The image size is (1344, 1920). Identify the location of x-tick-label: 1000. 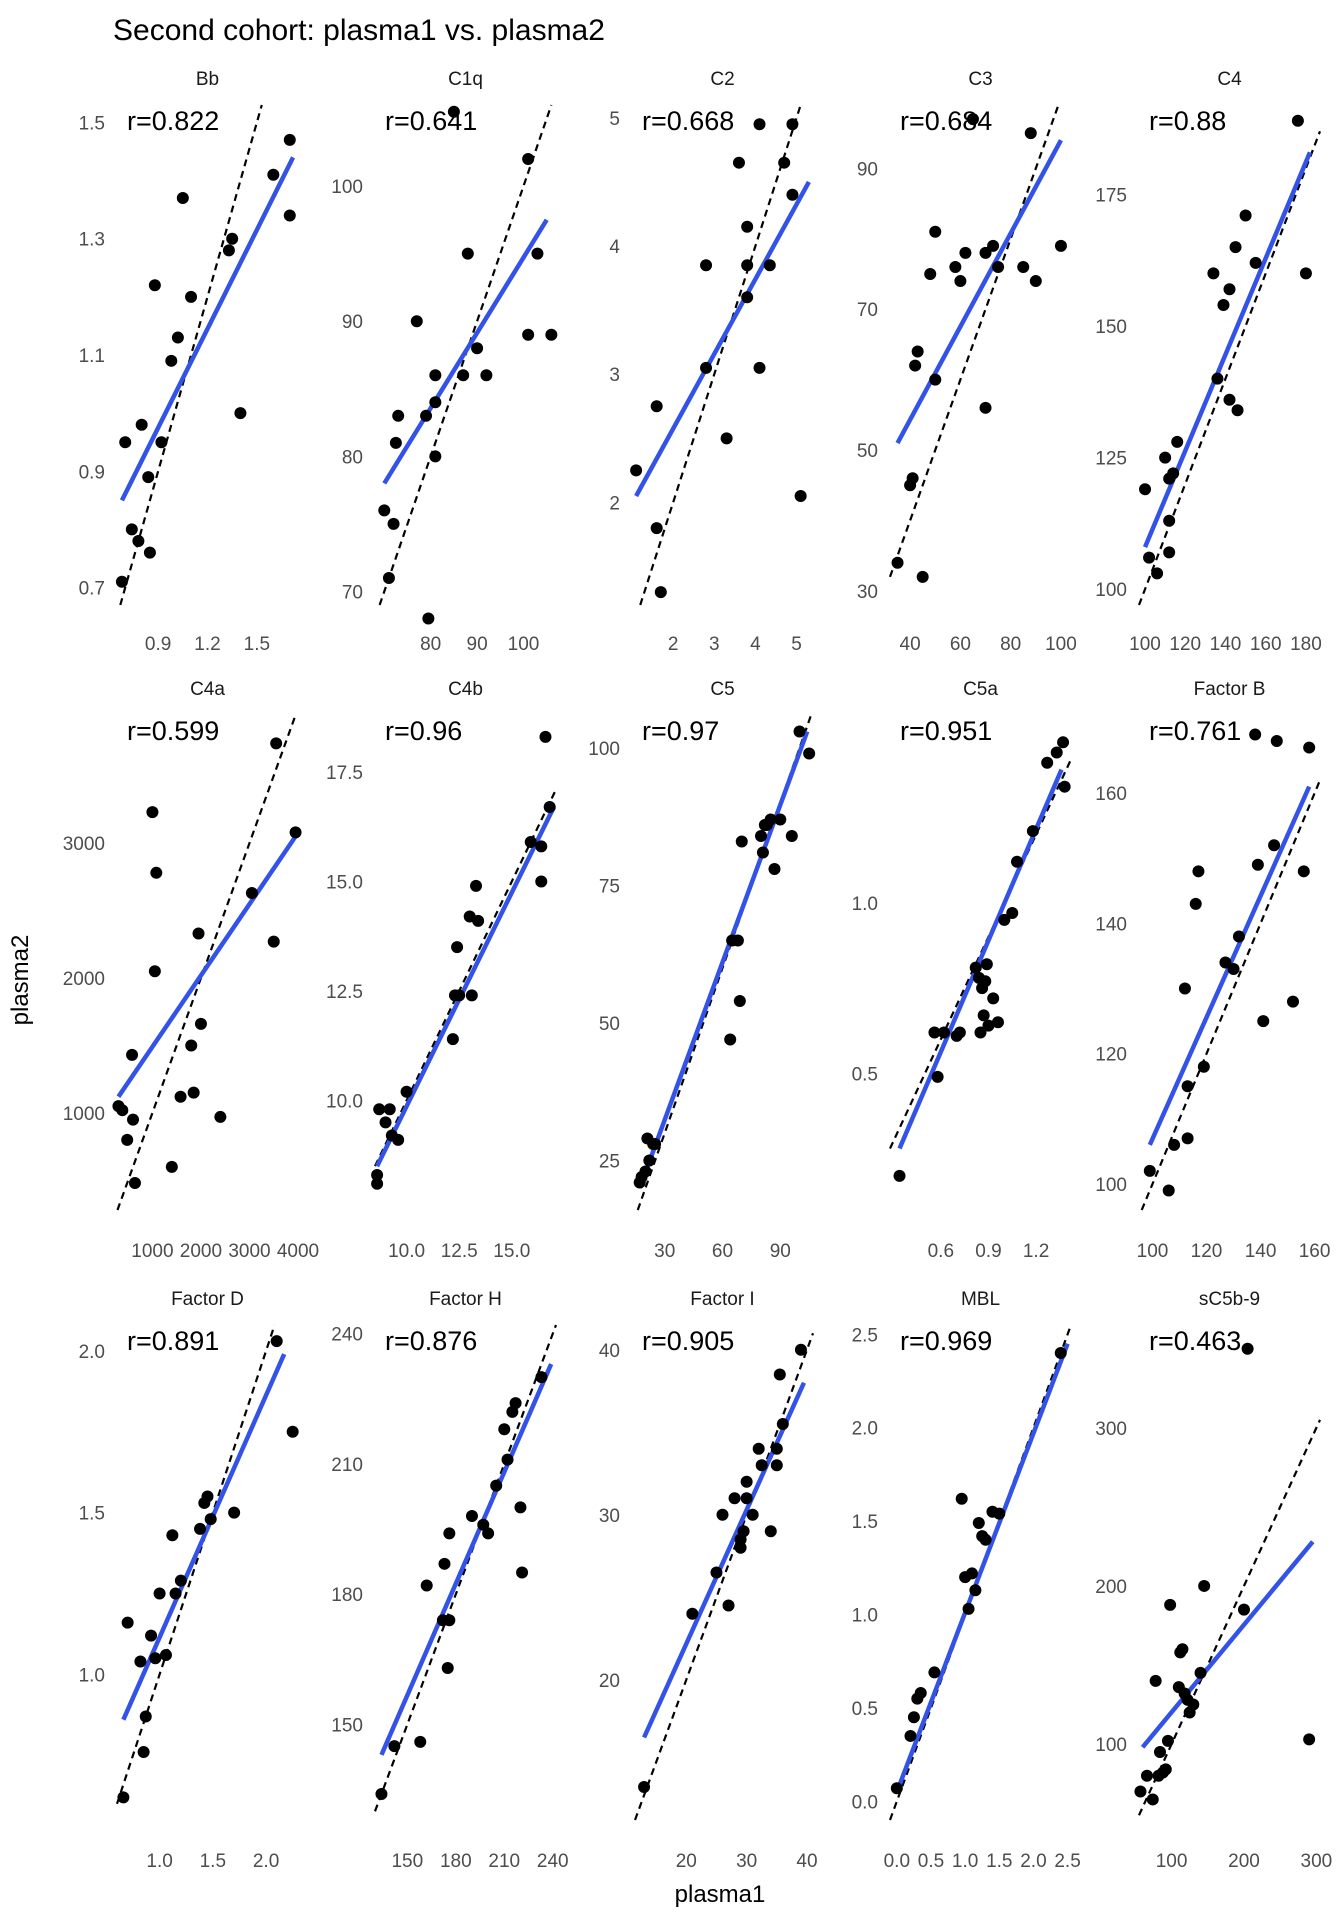
(152, 1251).